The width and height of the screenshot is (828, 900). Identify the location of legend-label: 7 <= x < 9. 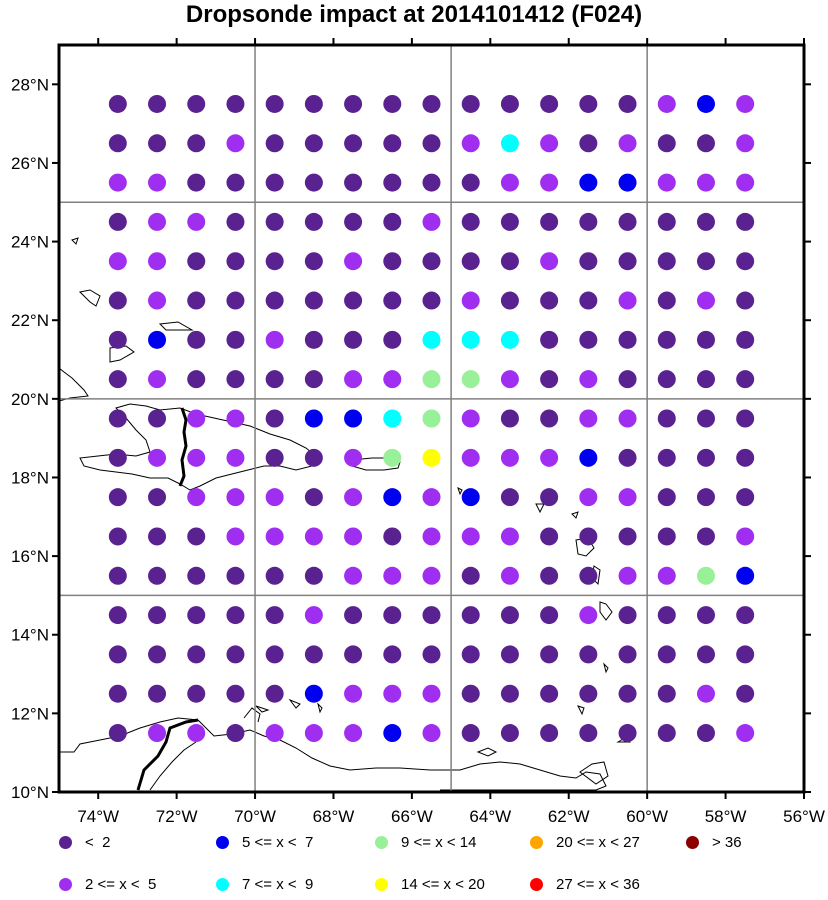
(278, 884).